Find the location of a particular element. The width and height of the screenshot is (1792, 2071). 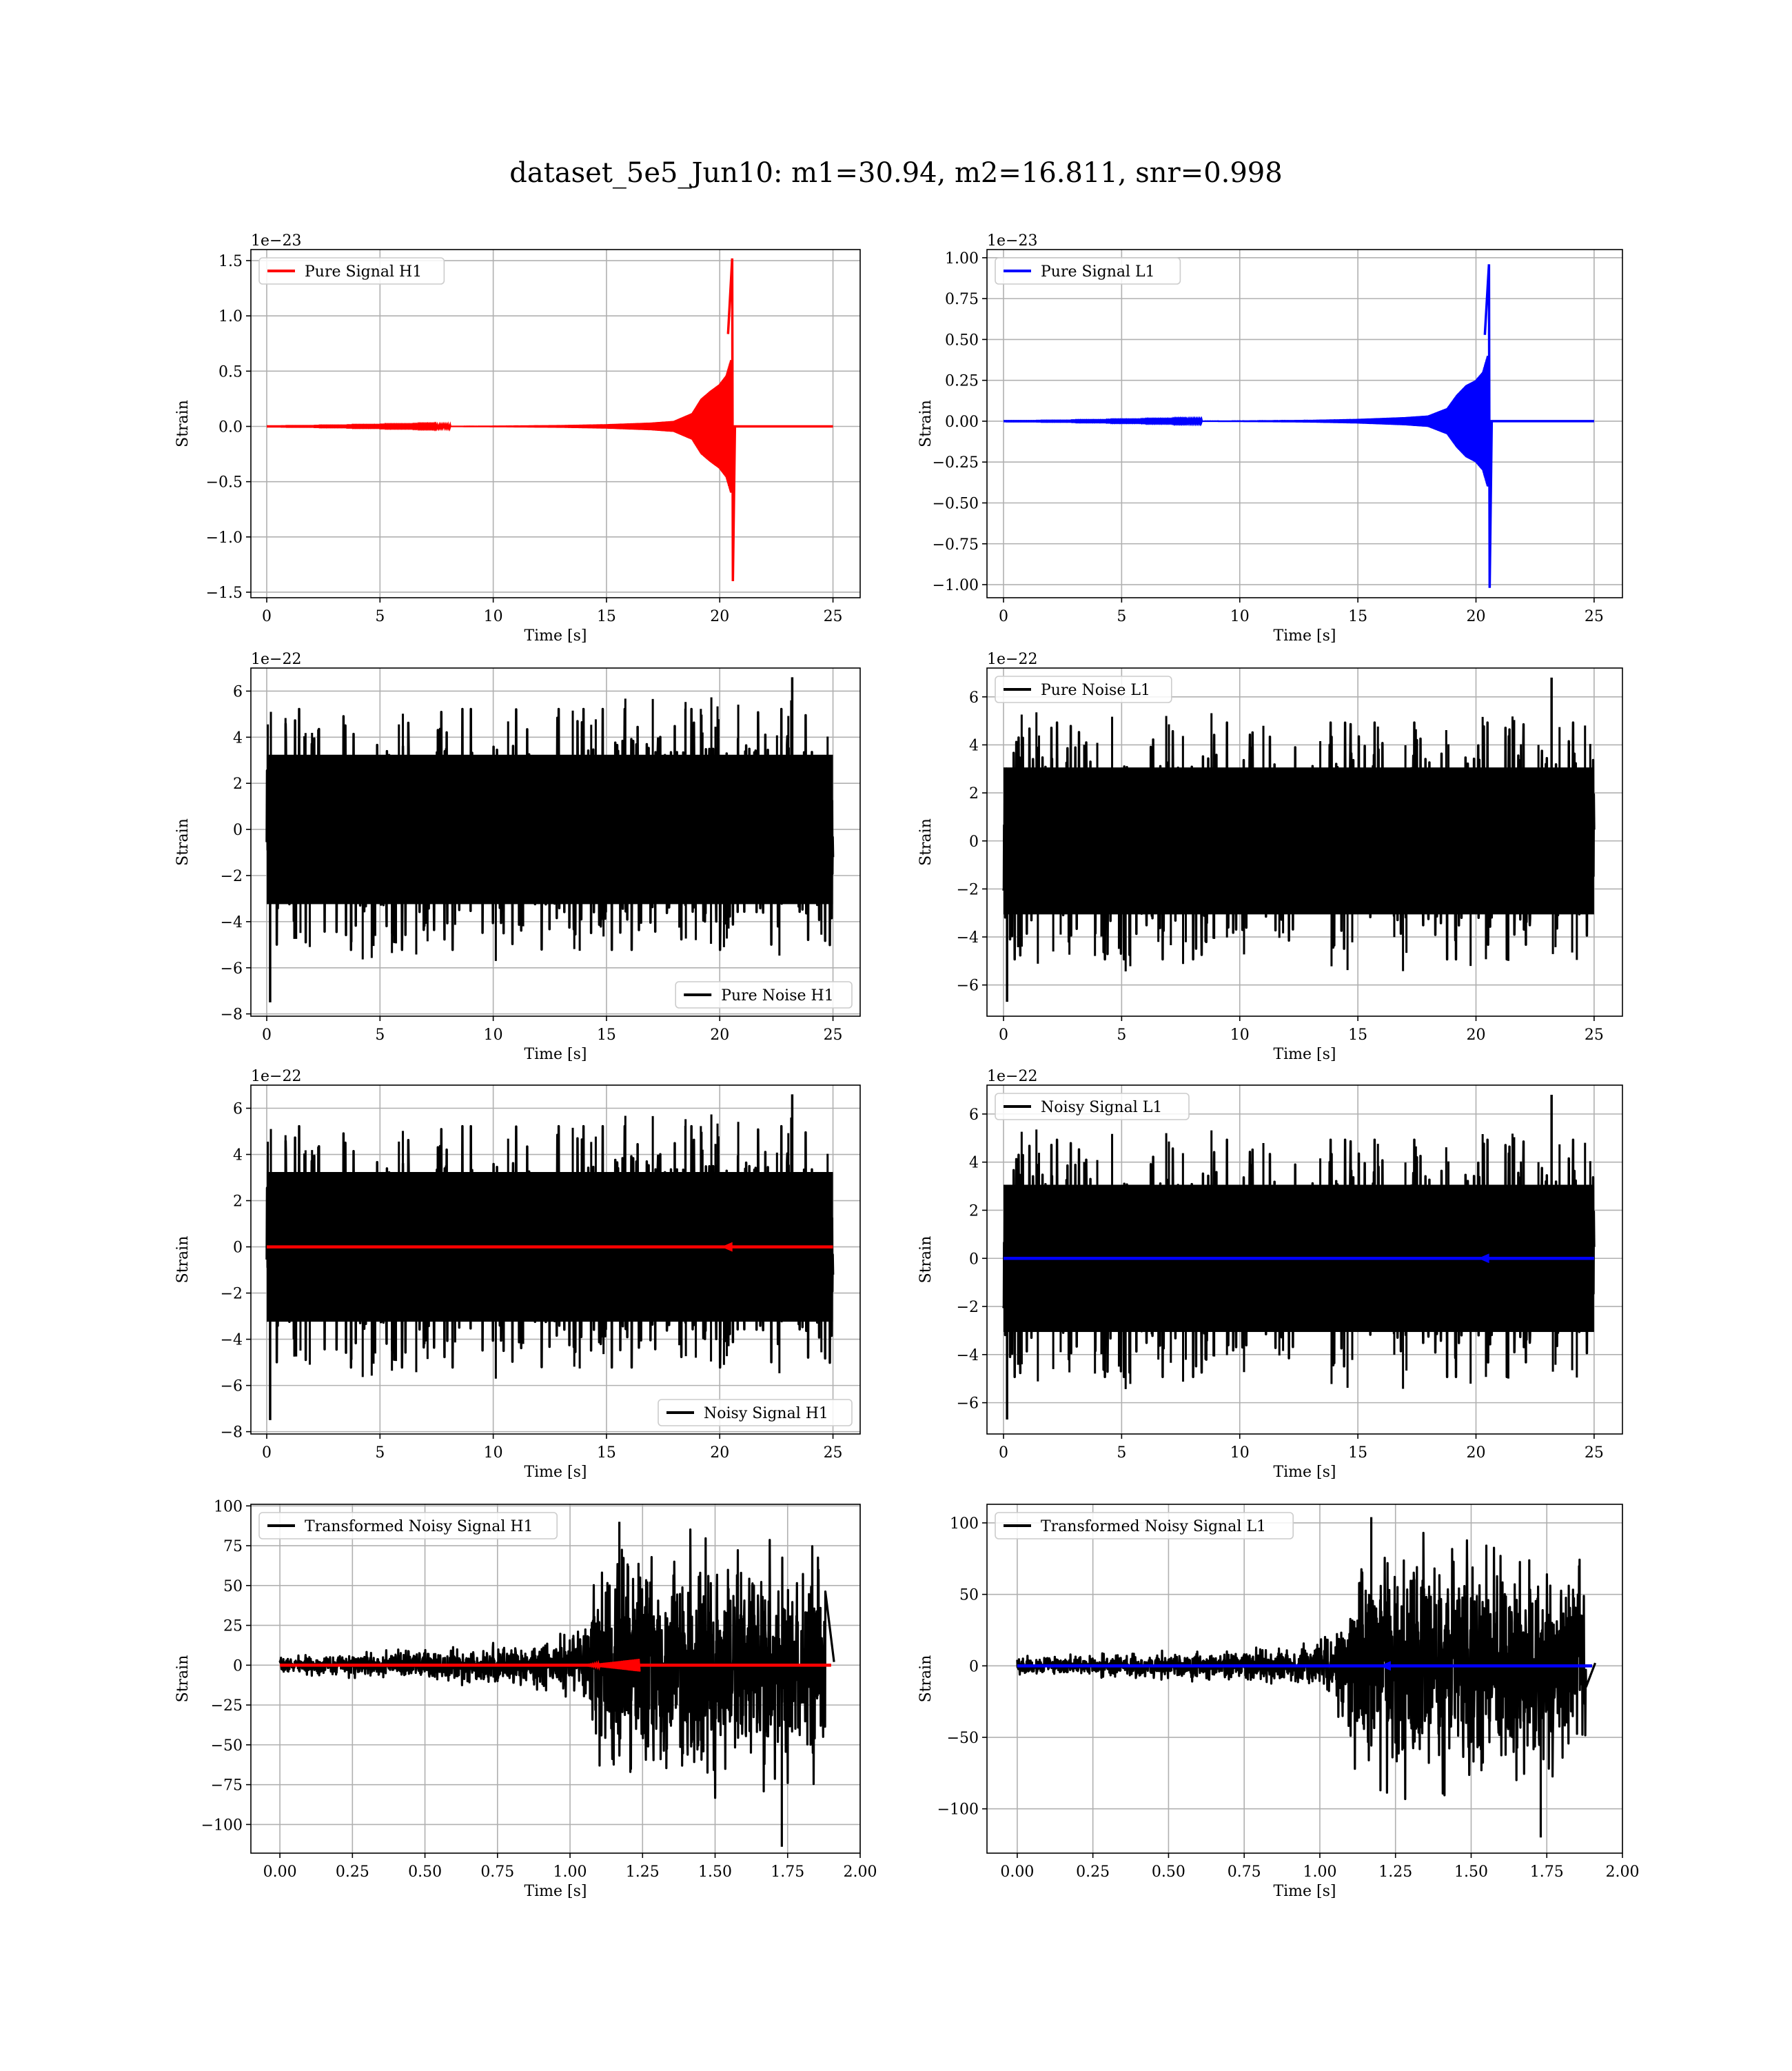

axis-offset-label: 1e−23 is located at coordinates (276, 241).